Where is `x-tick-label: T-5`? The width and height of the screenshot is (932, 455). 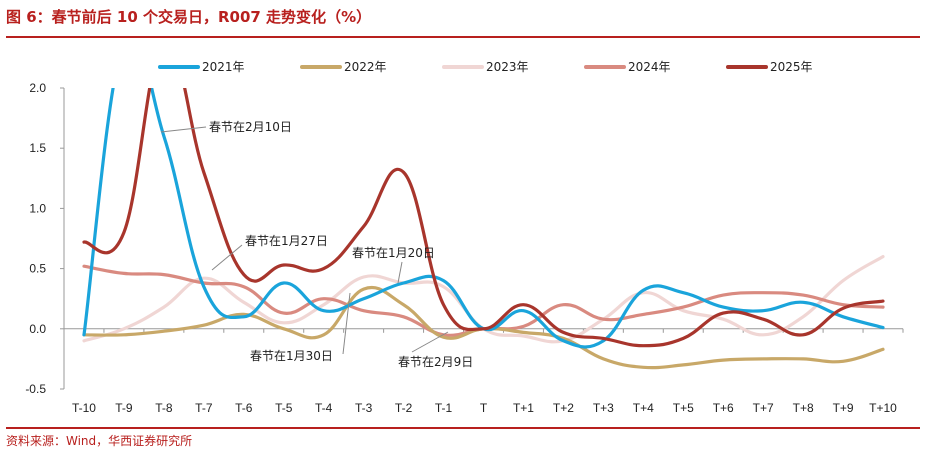
x-tick-label: T-5 is located at coordinates (284, 408).